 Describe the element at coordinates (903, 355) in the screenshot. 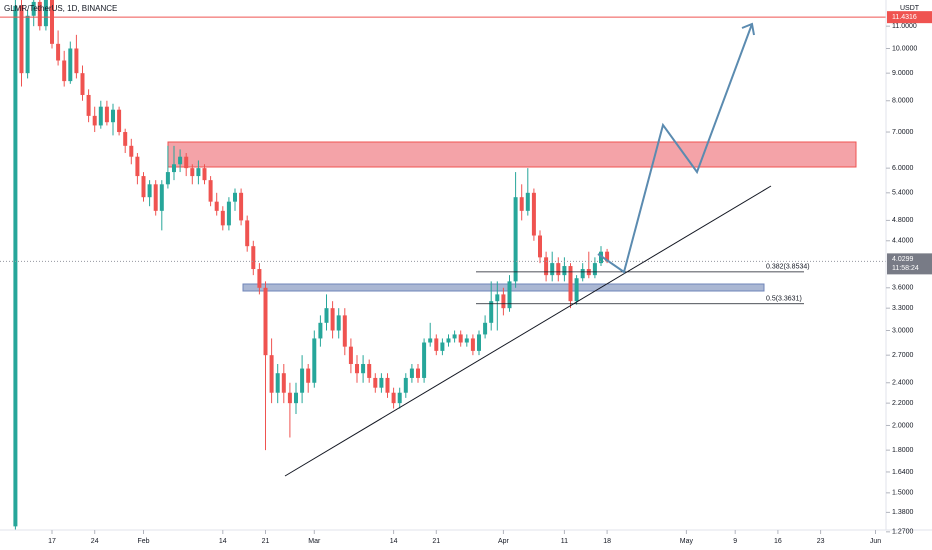

I see `y-tick-label: 2.7000` at that location.